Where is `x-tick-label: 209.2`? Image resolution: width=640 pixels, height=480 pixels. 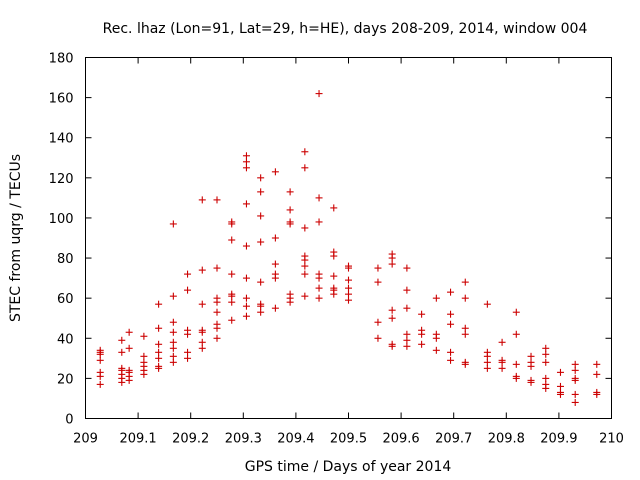
x-tick-label: 209.2 is located at coordinates (190, 439).